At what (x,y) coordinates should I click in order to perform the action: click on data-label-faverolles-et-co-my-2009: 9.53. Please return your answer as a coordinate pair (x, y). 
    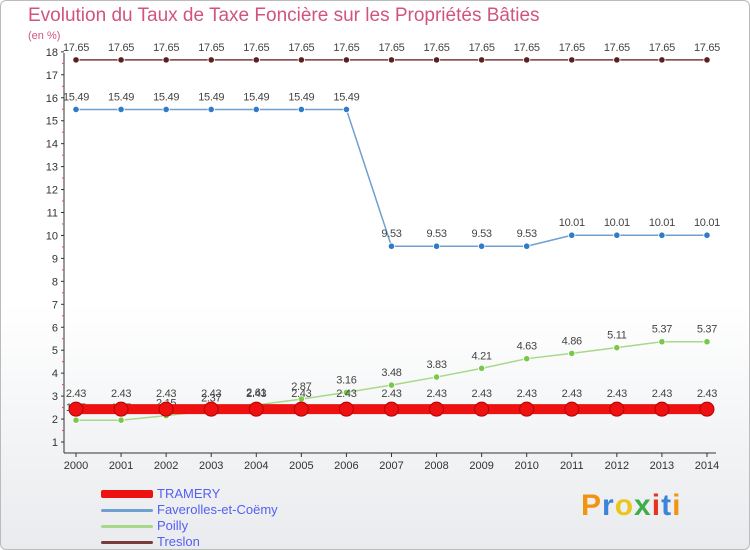
    Looking at the image, I should click on (482, 234).